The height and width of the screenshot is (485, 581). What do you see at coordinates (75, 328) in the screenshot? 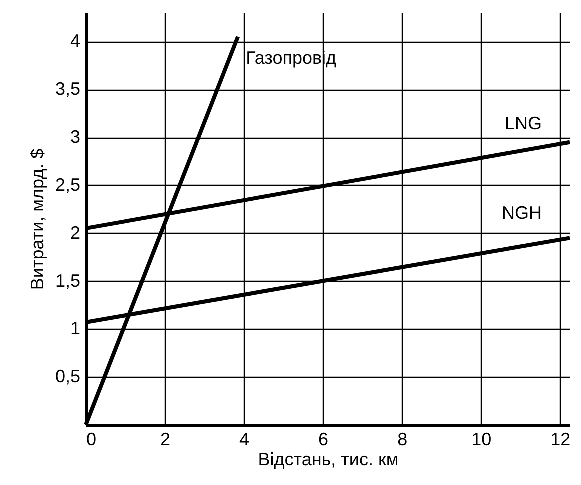
I see `y-tick-label: 1` at bounding box center [75, 328].